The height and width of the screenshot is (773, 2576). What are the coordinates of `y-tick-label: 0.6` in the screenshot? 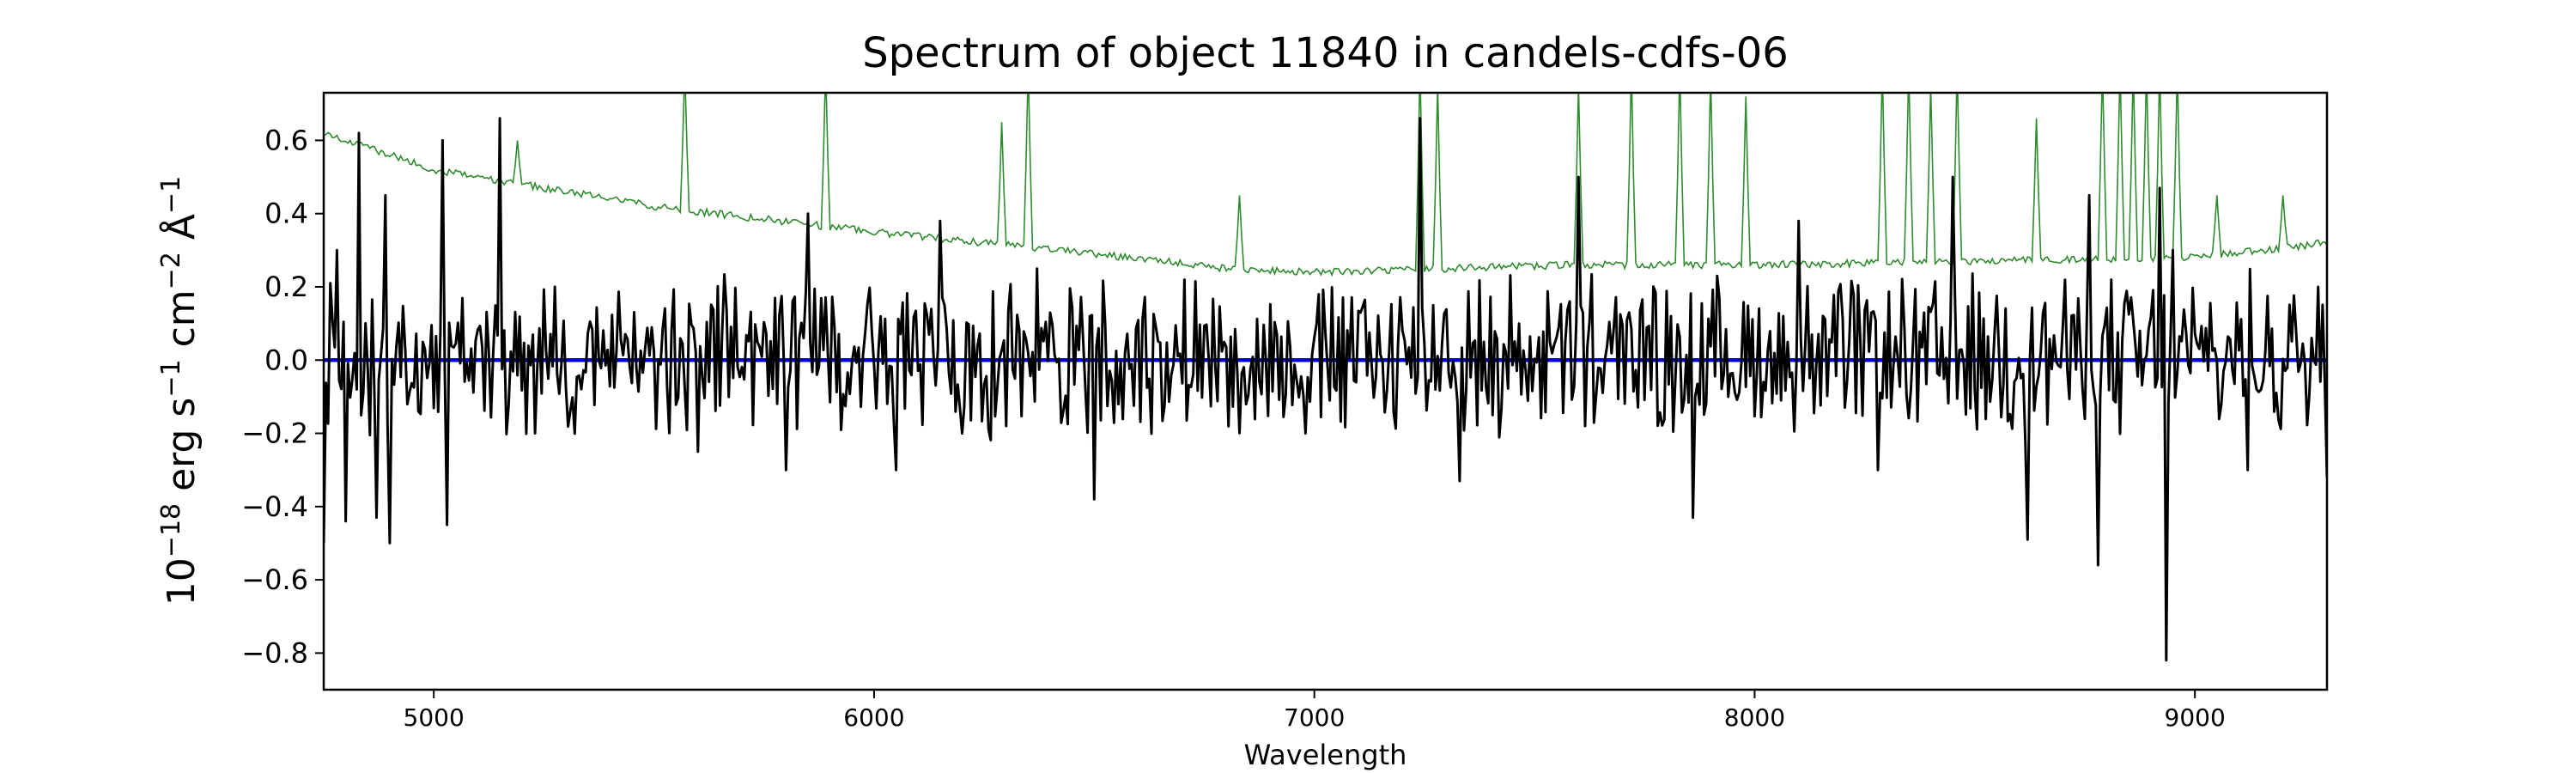 It's located at (286, 140).